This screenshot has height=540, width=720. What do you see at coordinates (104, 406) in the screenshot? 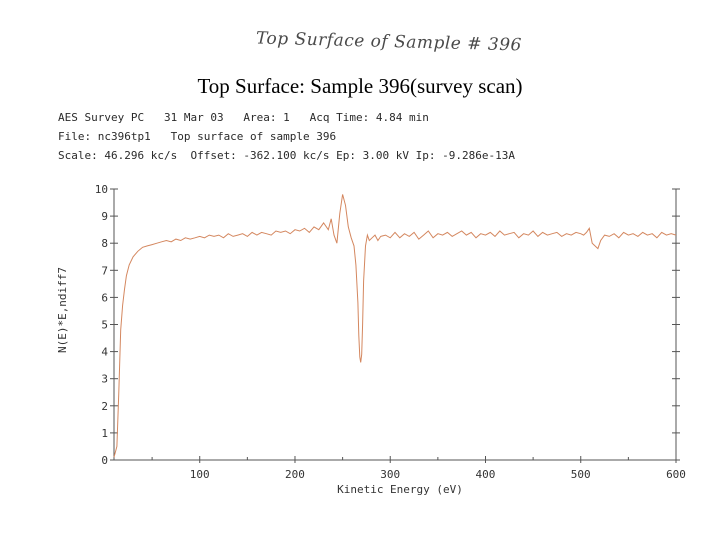
I see `y-tick-label: 2` at bounding box center [104, 406].